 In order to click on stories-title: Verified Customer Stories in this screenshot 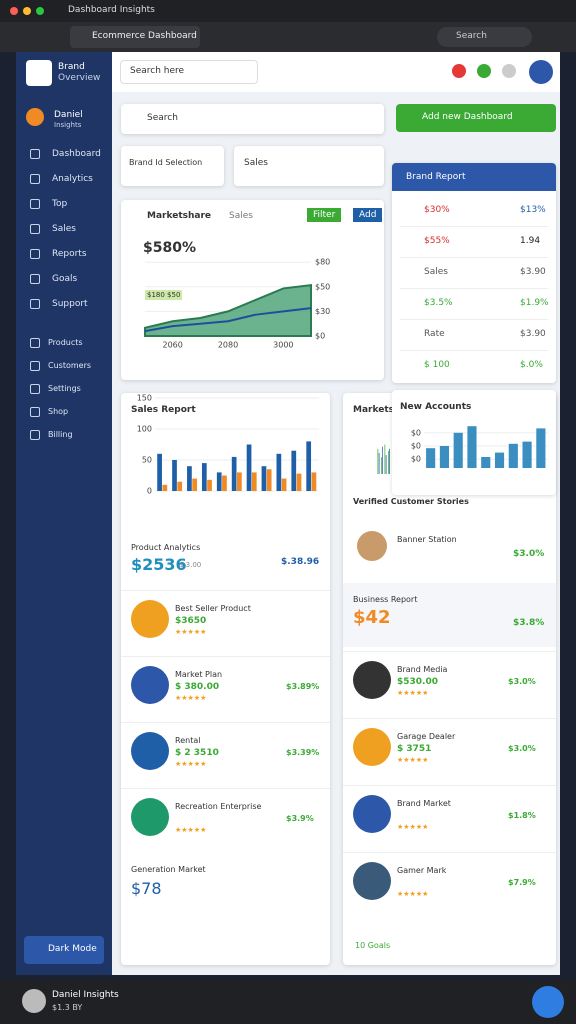, I will do `click(411, 501)`.